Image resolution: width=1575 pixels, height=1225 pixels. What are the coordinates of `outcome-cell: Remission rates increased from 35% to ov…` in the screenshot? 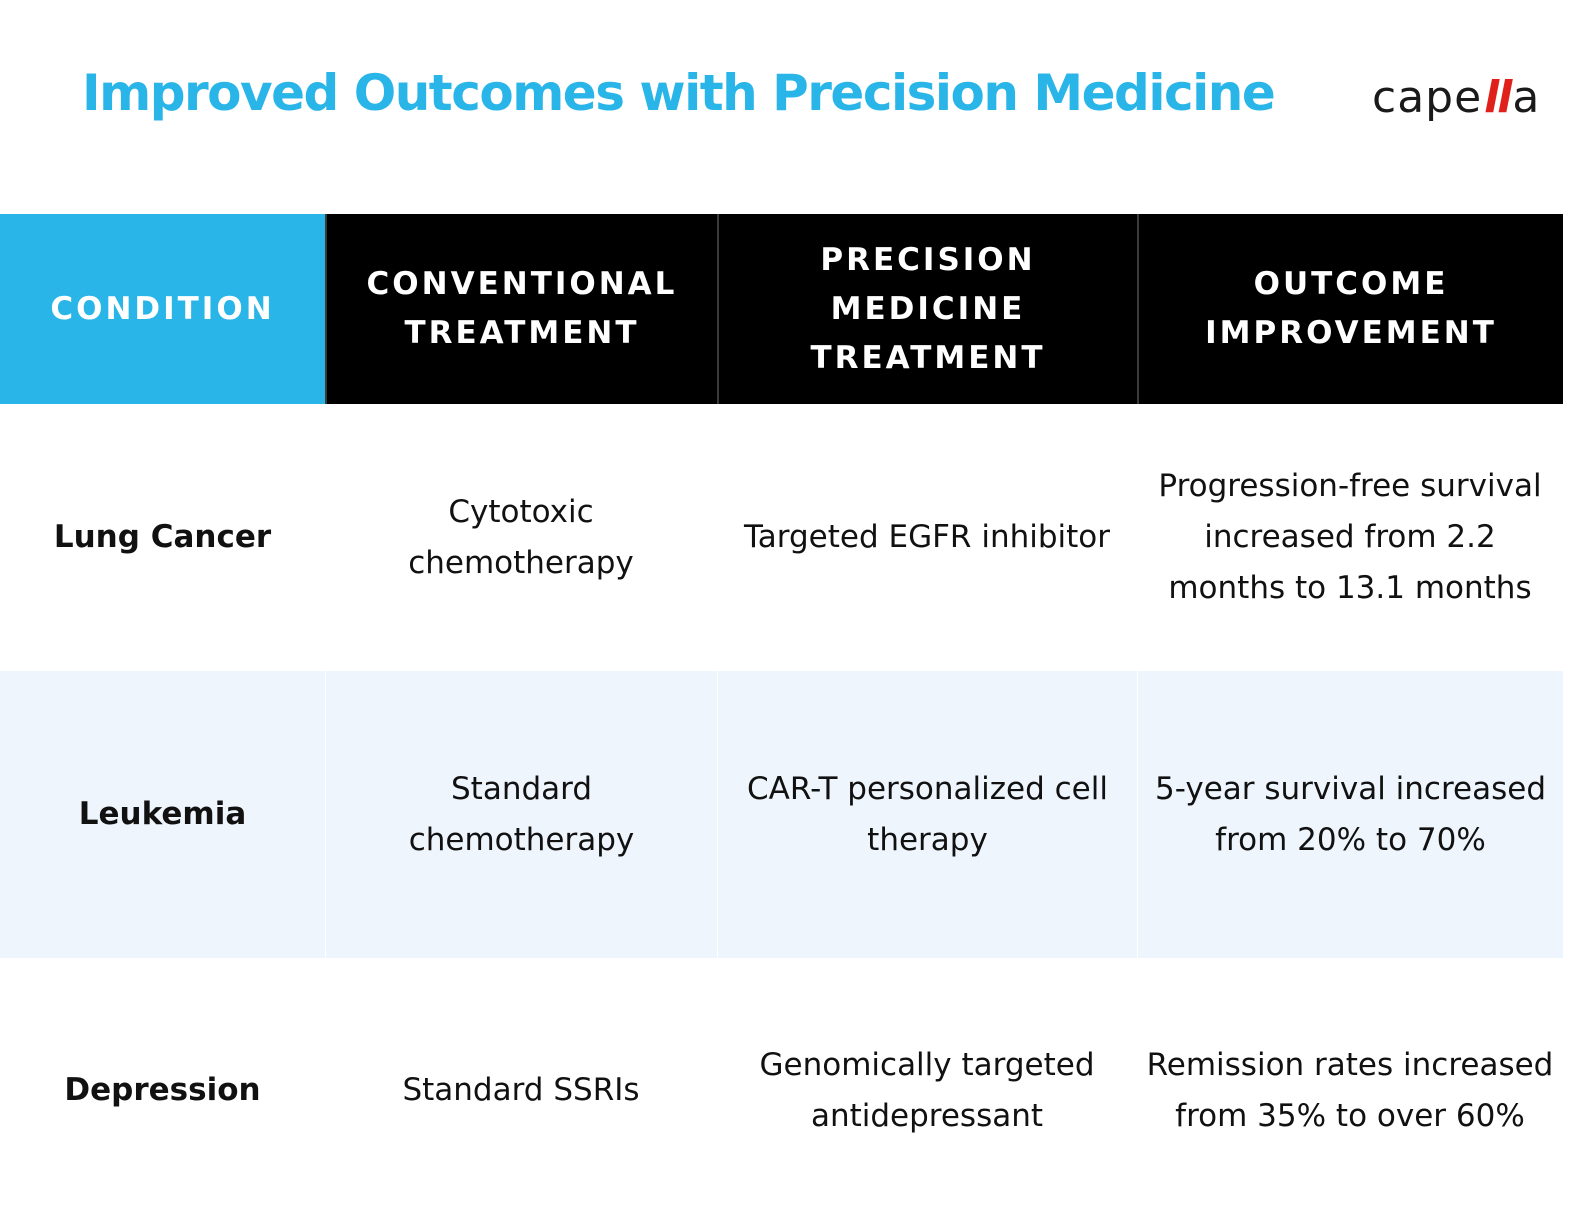 It's located at (1350, 1090).